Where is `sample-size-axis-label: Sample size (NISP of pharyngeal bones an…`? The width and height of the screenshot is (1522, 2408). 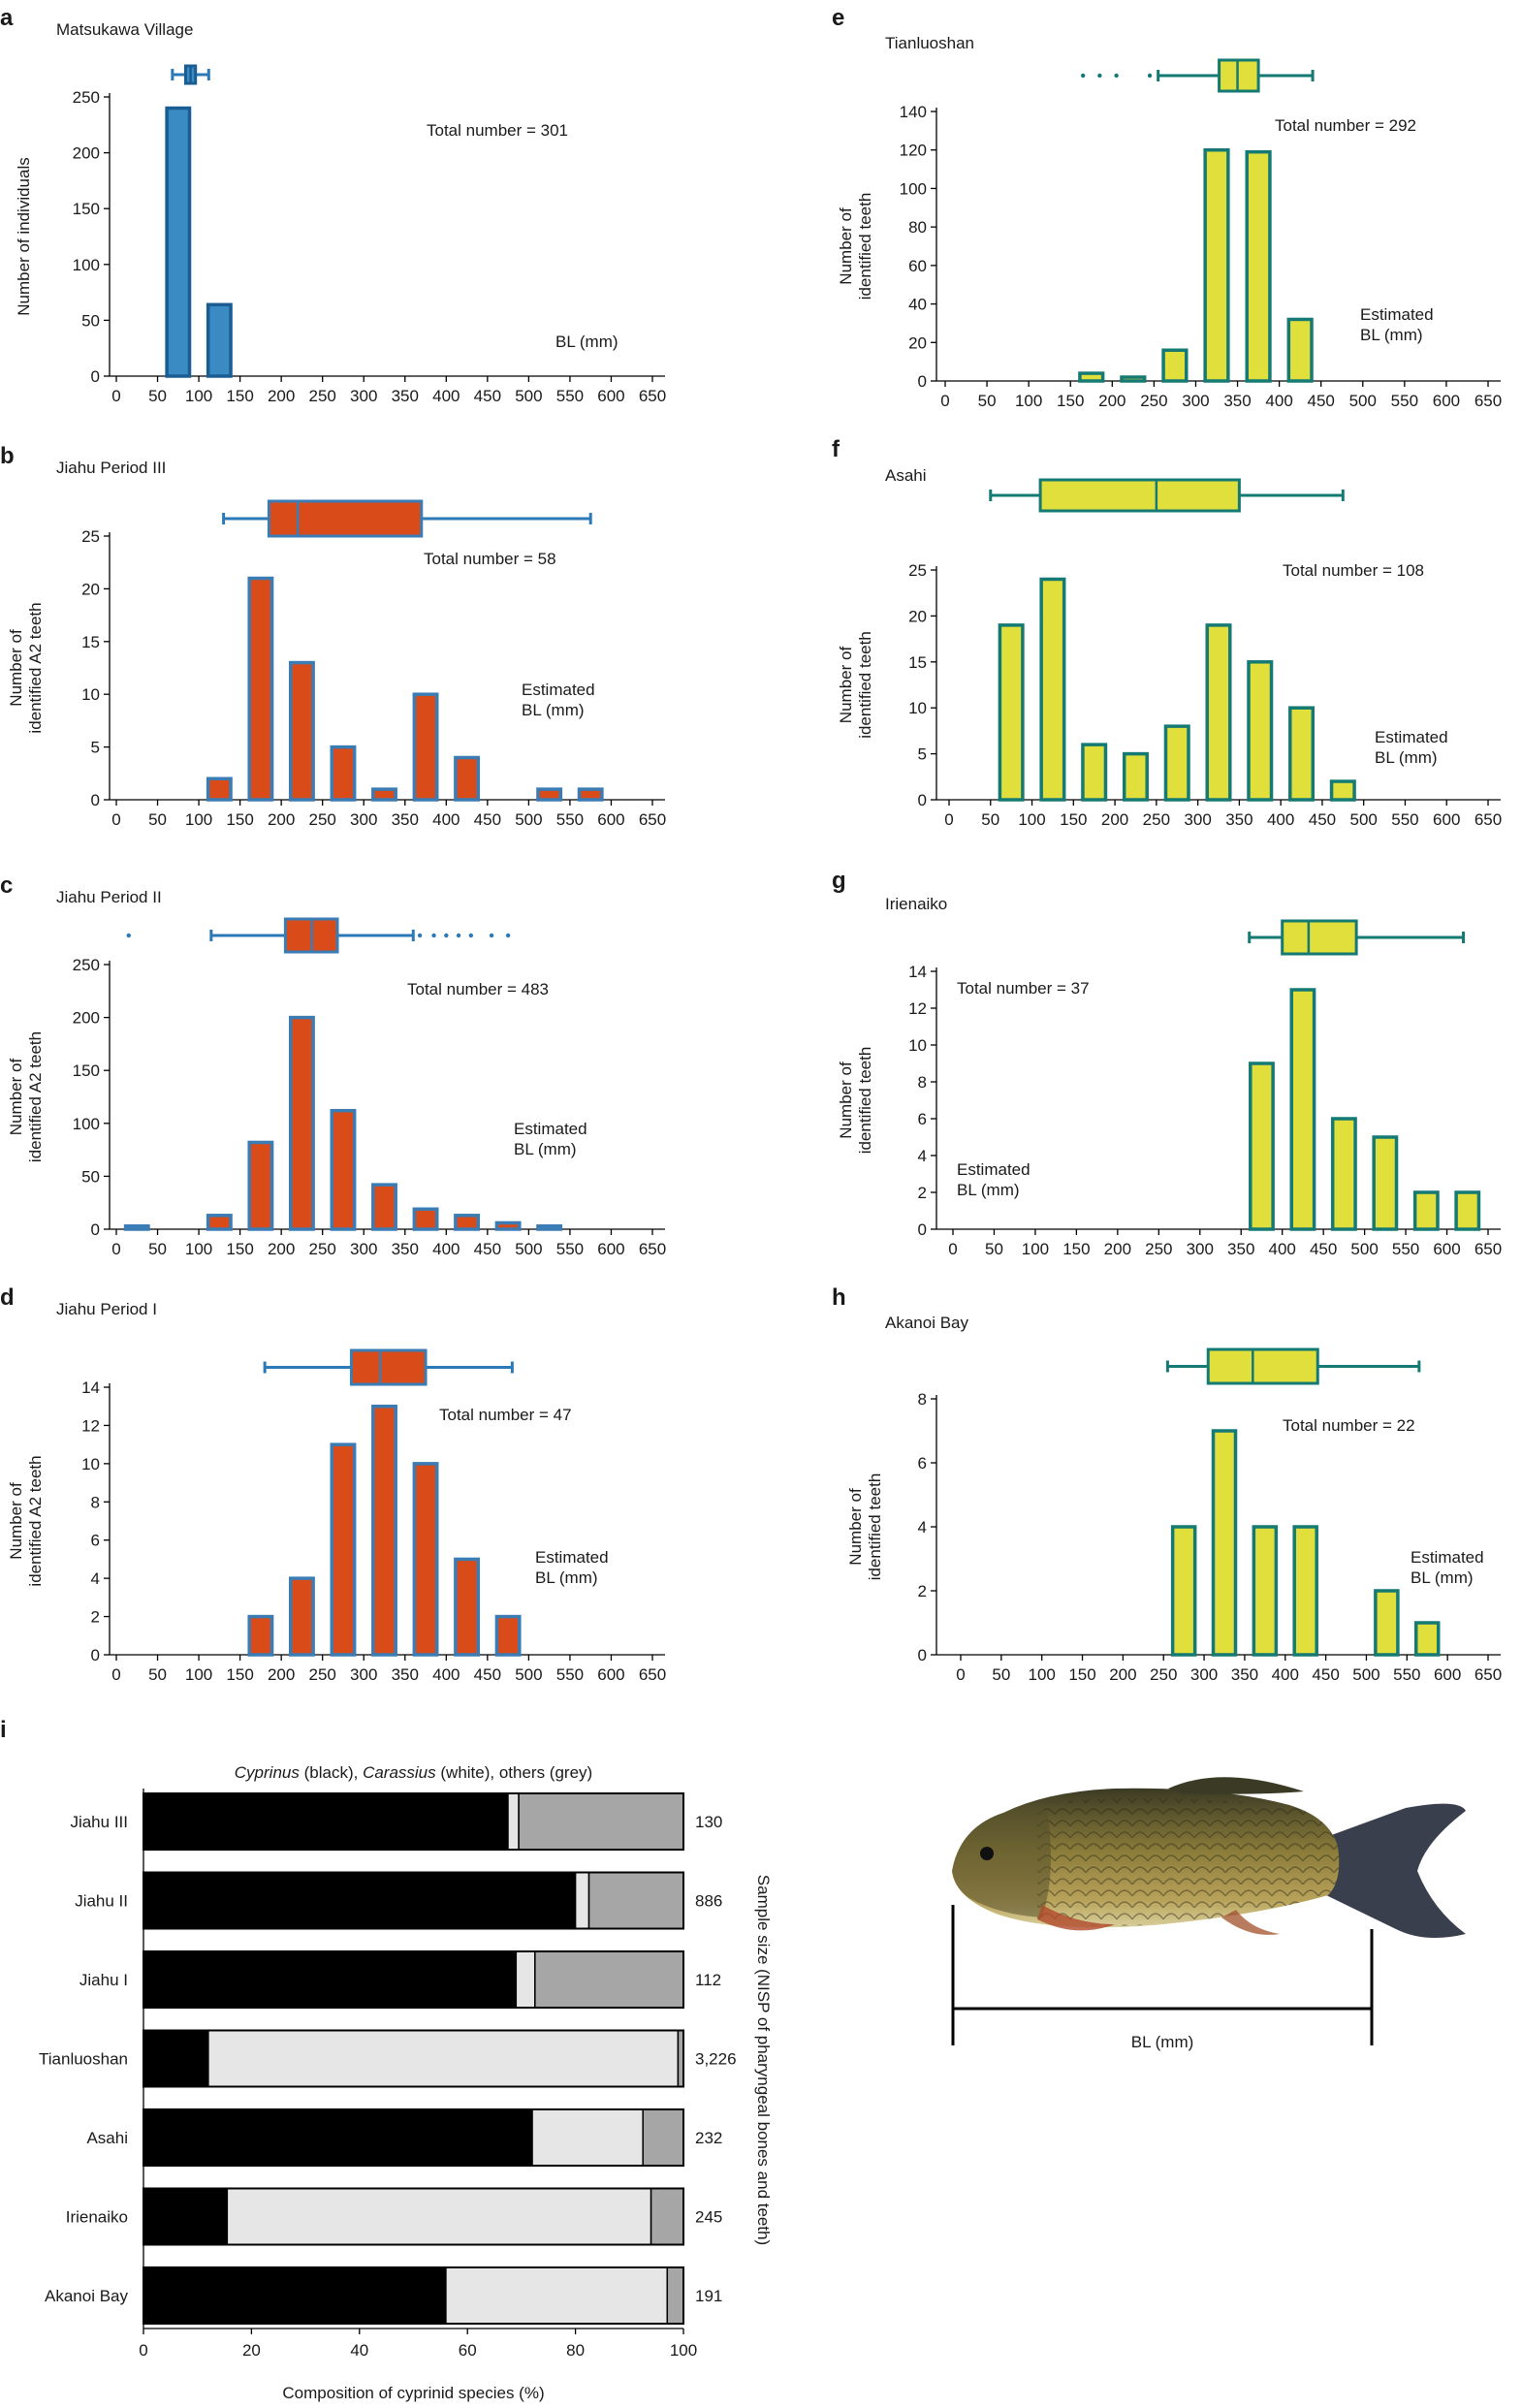
sample-size-axis-label: Sample size (NISP of pharyngeal bones an… is located at coordinates (763, 2060).